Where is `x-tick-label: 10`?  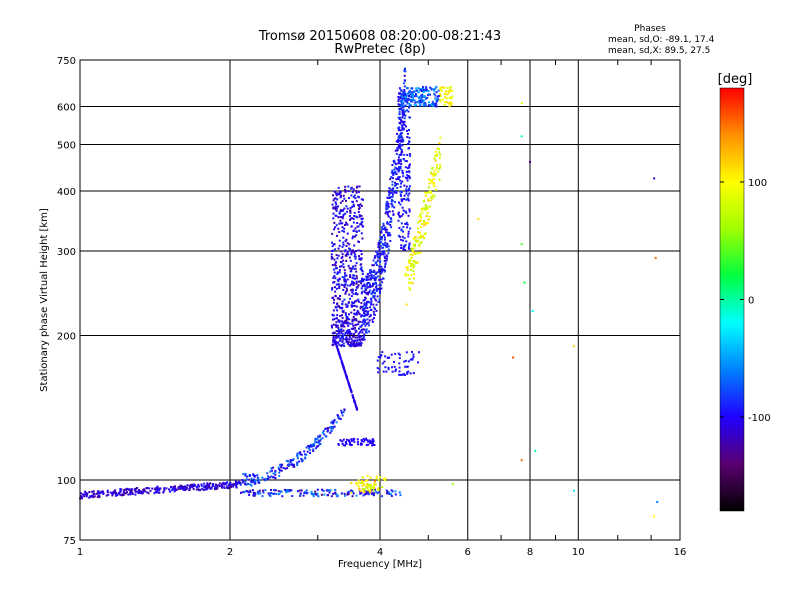
x-tick-label: 10 is located at coordinates (578, 552).